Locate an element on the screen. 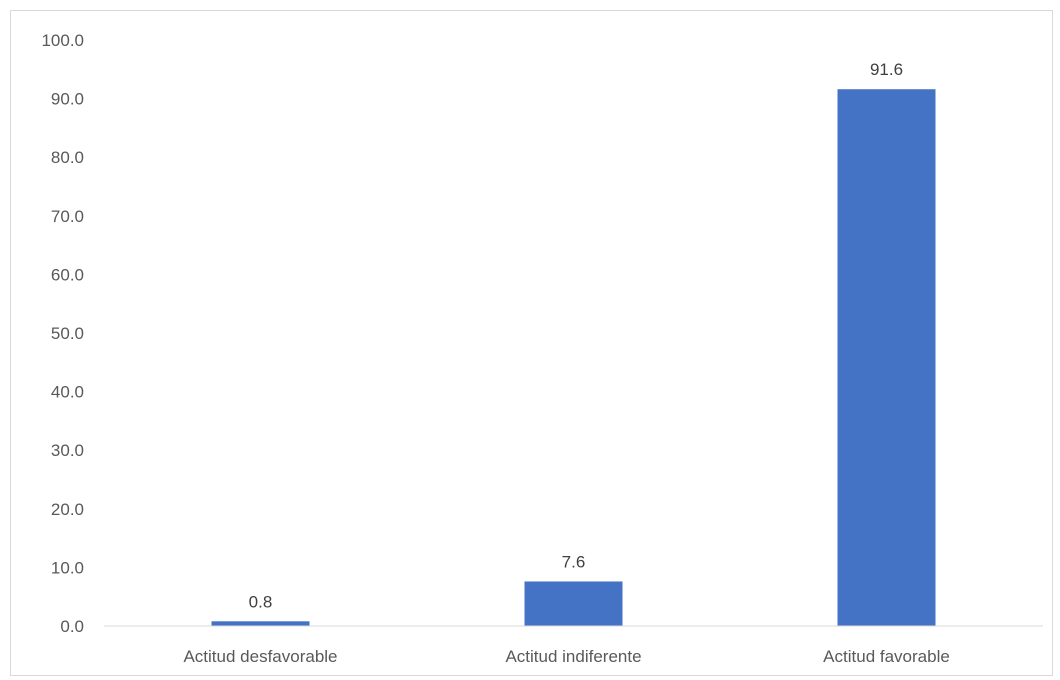  y-tick-label: 90.0 is located at coordinates (67, 99).